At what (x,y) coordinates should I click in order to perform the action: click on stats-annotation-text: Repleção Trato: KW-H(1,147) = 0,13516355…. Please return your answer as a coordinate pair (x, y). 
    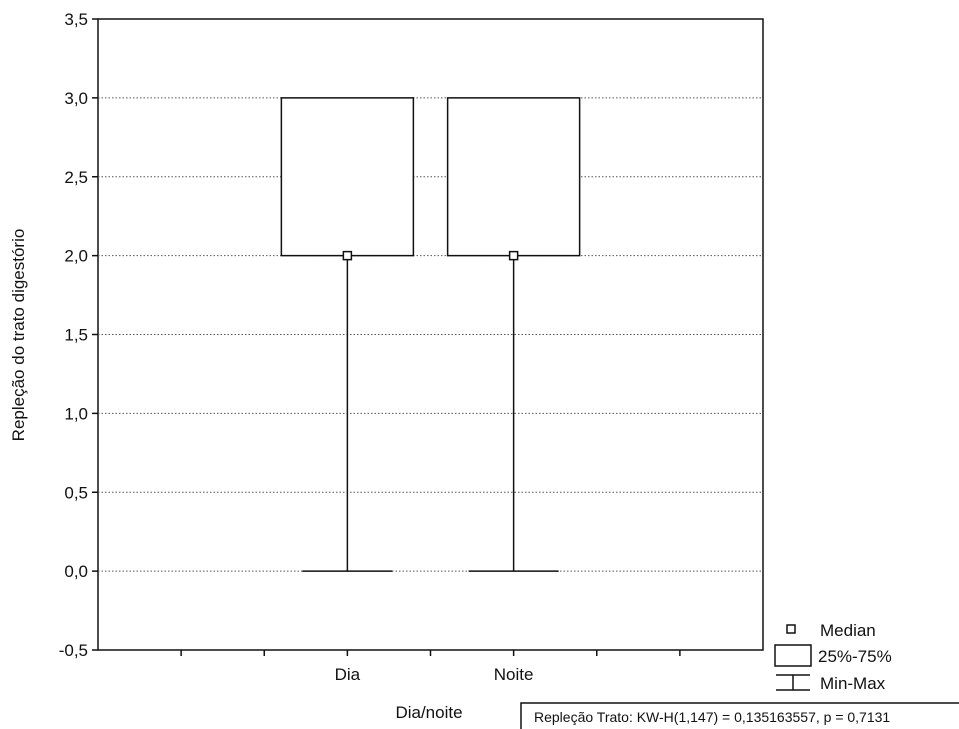
    Looking at the image, I should click on (712, 717).